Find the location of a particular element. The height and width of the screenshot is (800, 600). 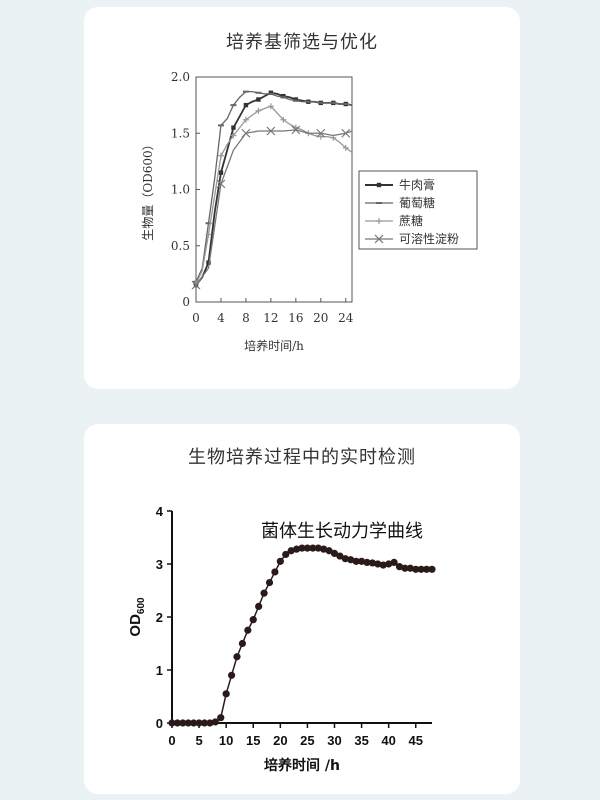

y-tick-label: 0.5 is located at coordinates (180, 246).